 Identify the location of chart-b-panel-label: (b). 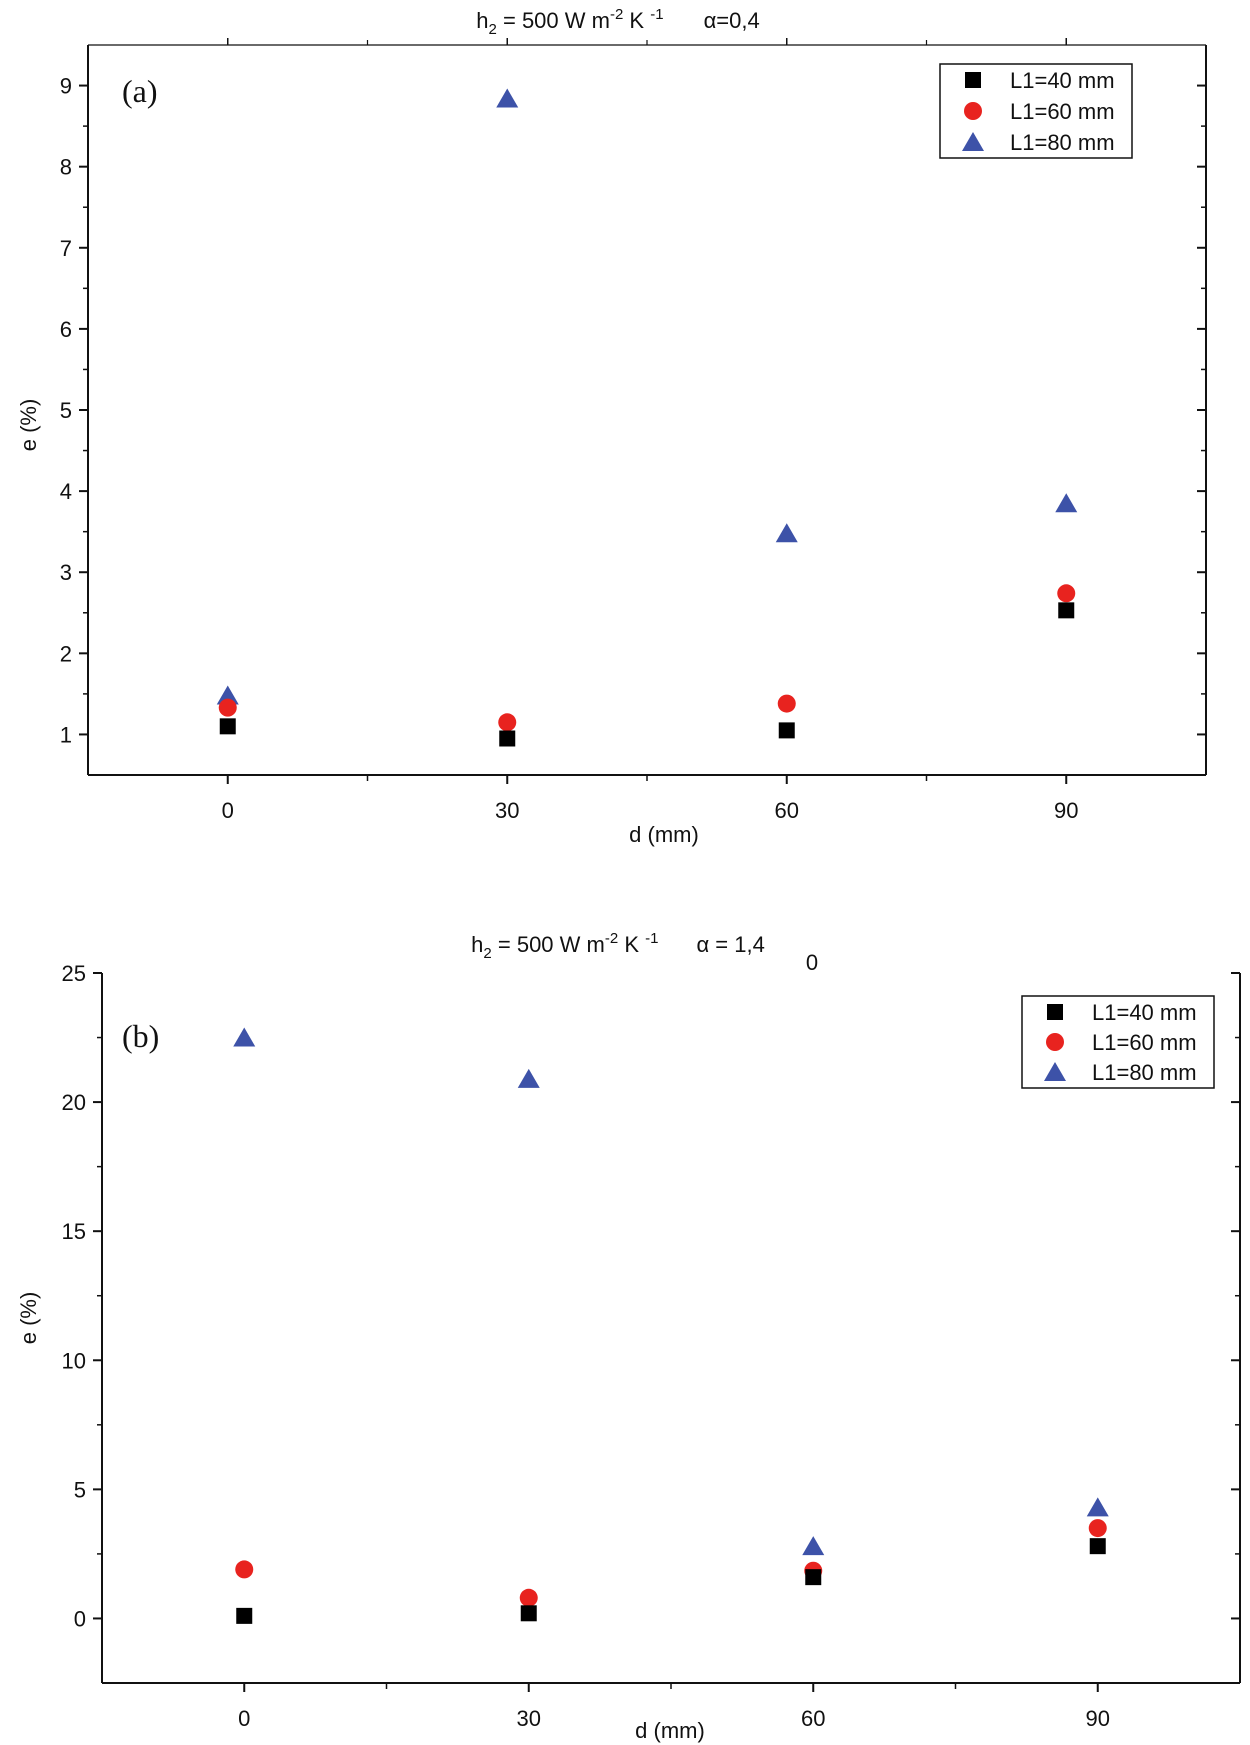
(140, 1036).